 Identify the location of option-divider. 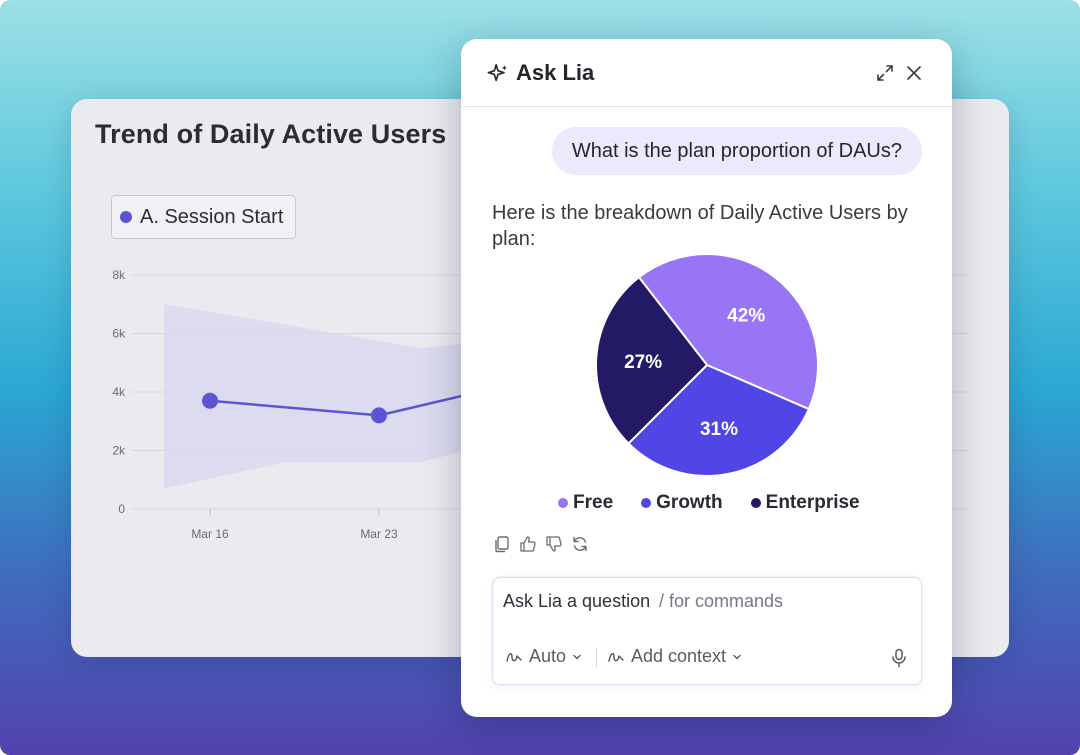
(596, 658).